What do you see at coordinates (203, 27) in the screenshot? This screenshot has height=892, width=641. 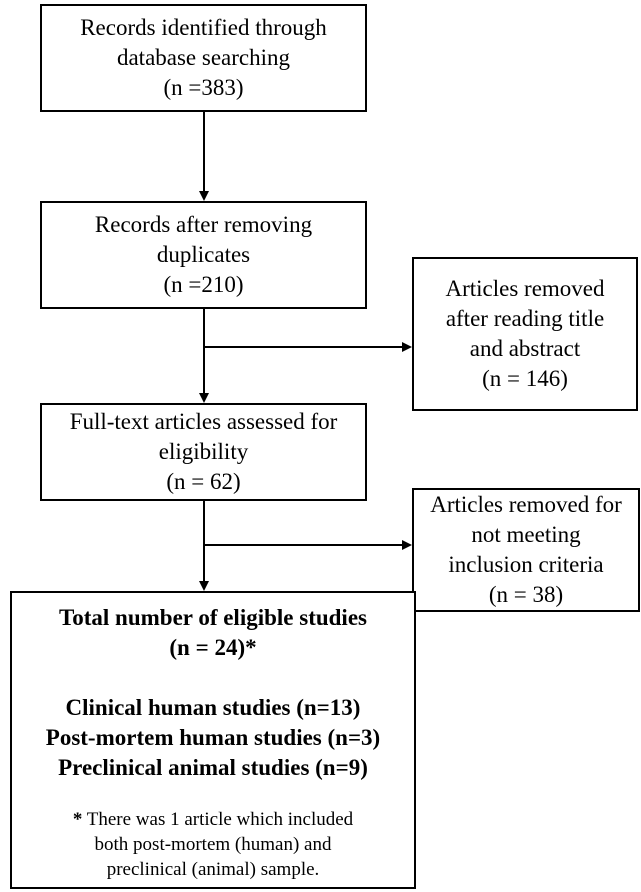 I see `records-identified-line1: Records identified through` at bounding box center [203, 27].